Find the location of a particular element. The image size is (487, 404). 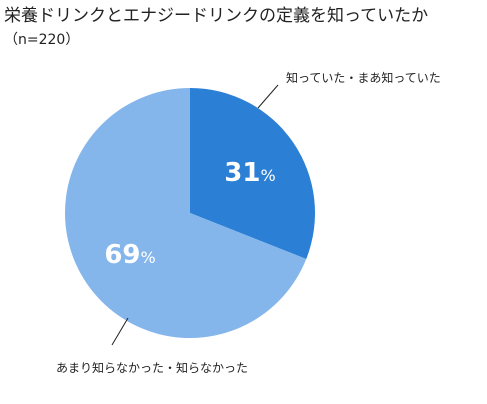

slice-value-label-2: 69% is located at coordinates (129, 255).